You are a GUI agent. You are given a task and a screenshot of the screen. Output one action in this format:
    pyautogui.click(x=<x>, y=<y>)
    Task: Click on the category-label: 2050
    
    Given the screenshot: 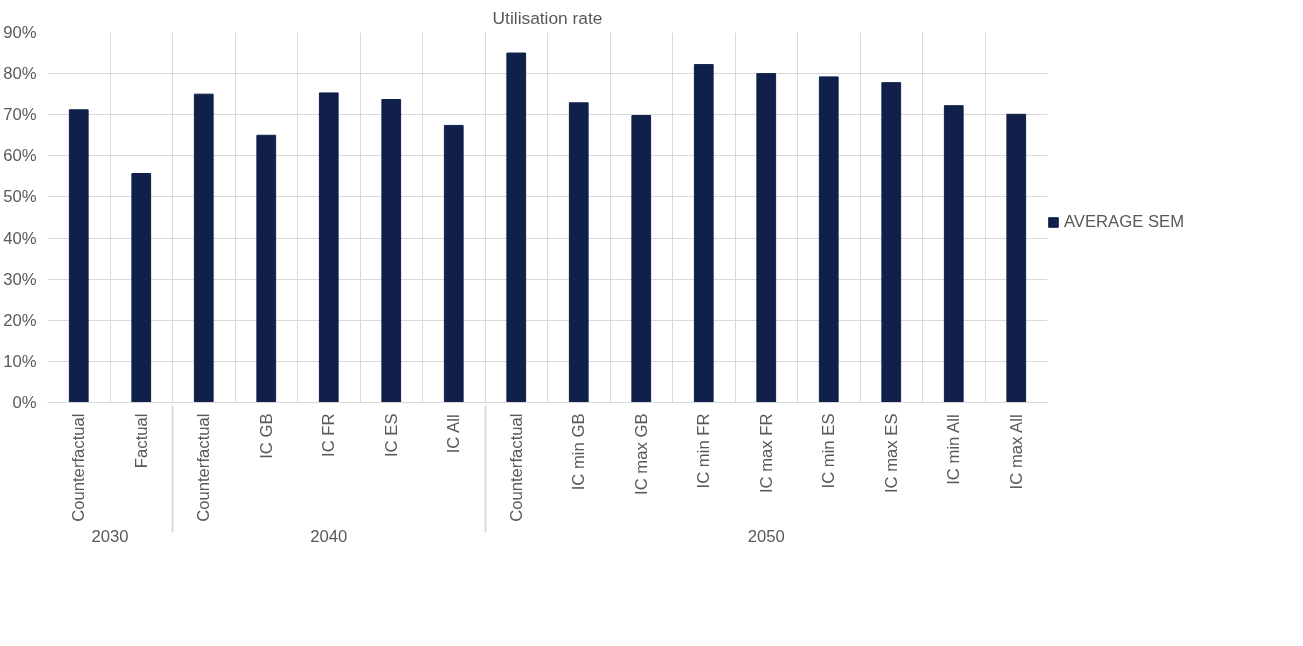 What is the action you would take?
    pyautogui.click(x=766, y=536)
    